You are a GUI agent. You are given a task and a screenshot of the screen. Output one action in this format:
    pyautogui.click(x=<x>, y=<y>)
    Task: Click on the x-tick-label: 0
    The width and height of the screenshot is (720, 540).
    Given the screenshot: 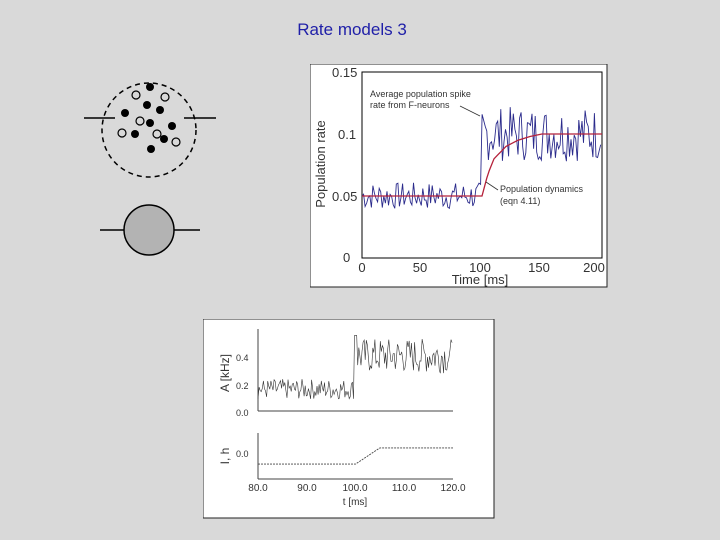 What is the action you would take?
    pyautogui.click(x=361, y=267)
    